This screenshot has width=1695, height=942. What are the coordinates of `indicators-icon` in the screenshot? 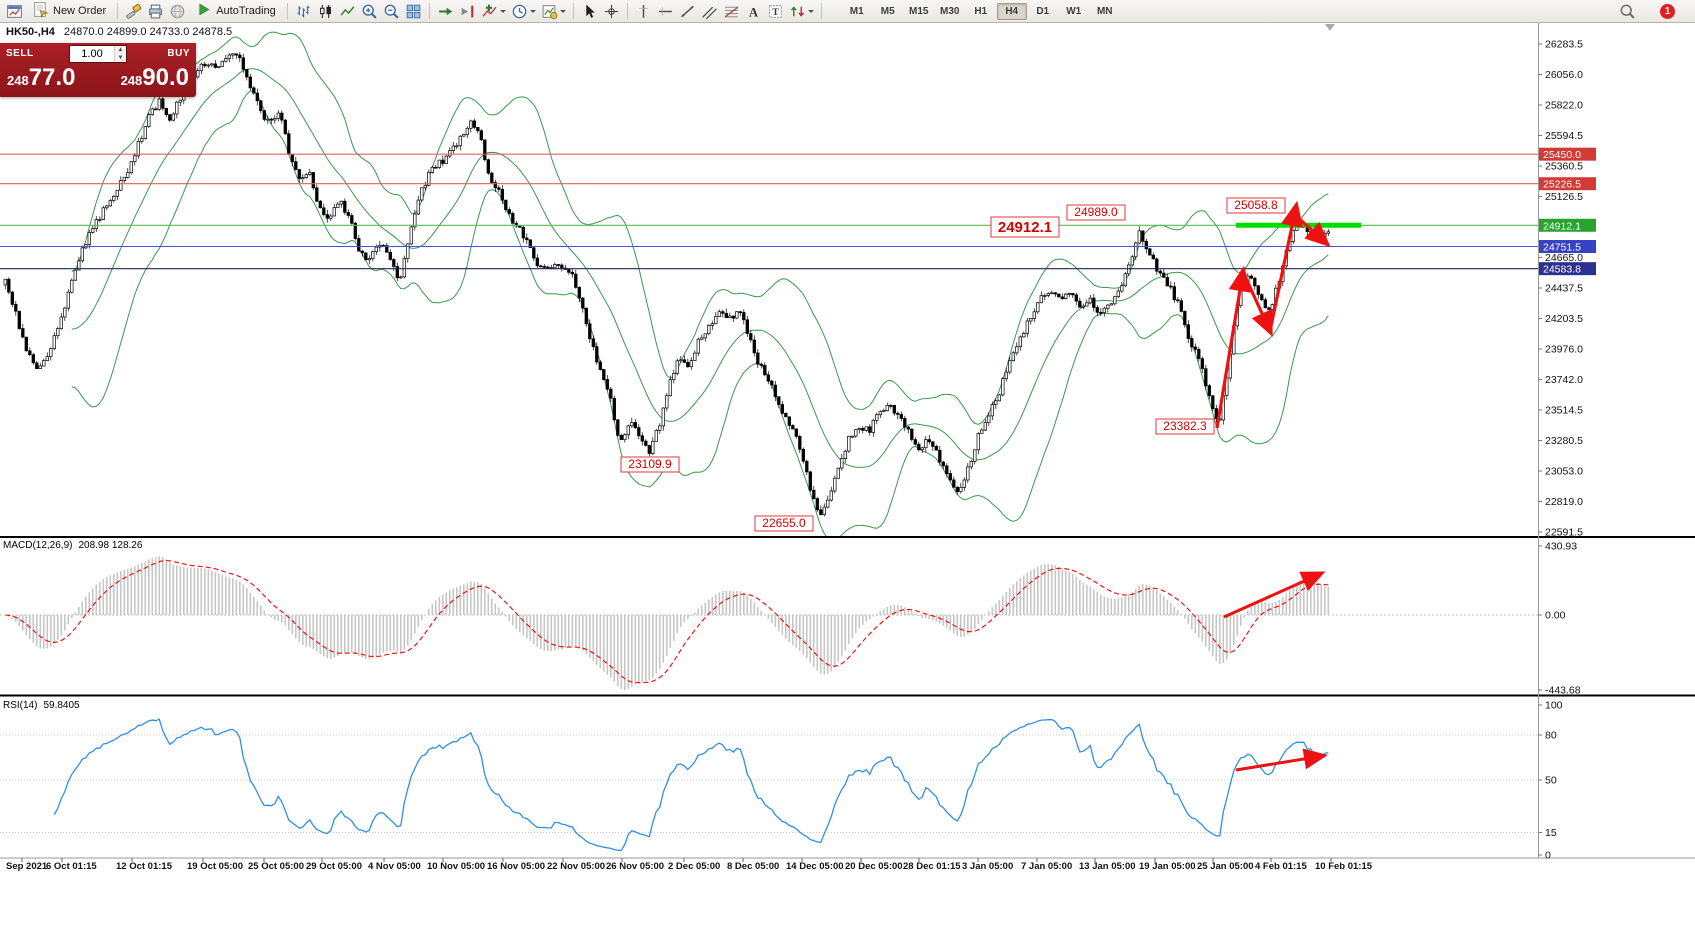 It's located at (489, 11).